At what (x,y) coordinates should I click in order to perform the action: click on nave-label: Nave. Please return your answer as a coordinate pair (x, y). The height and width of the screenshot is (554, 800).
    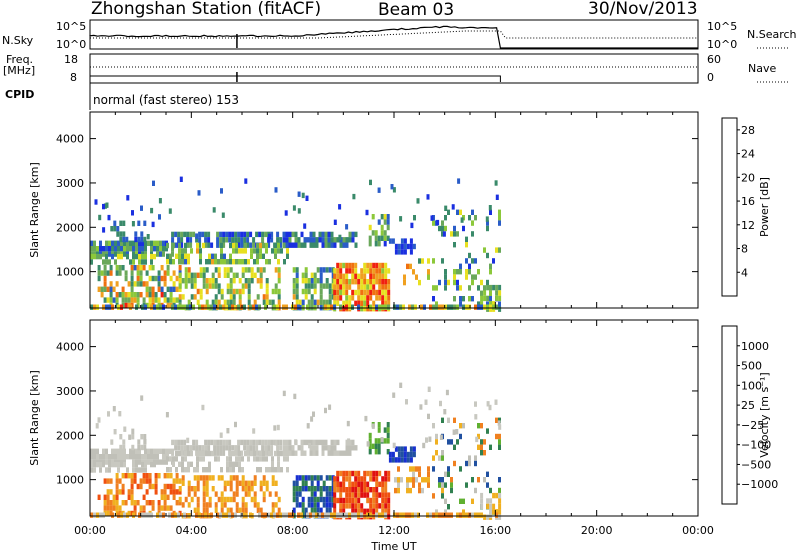
    Looking at the image, I should click on (762, 68).